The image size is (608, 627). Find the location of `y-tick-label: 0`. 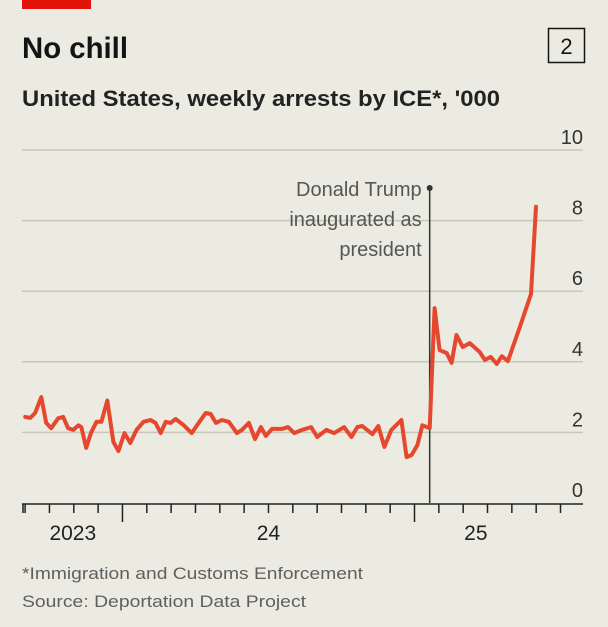

y-tick-label: 0 is located at coordinates (577, 491).